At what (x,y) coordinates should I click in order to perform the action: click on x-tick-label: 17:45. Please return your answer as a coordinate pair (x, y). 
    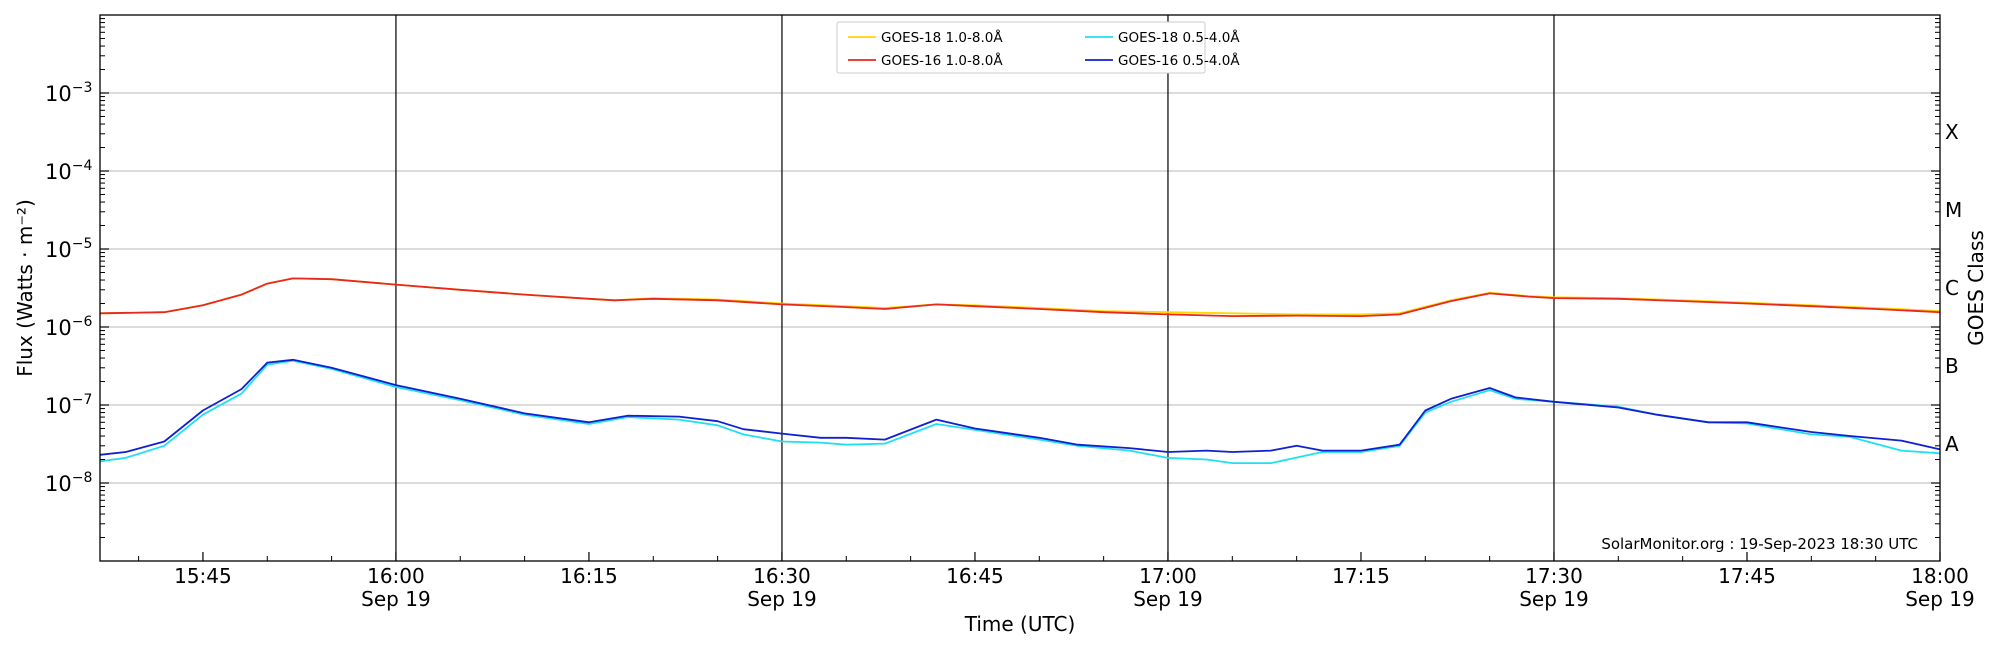
    Looking at the image, I should click on (1747, 576).